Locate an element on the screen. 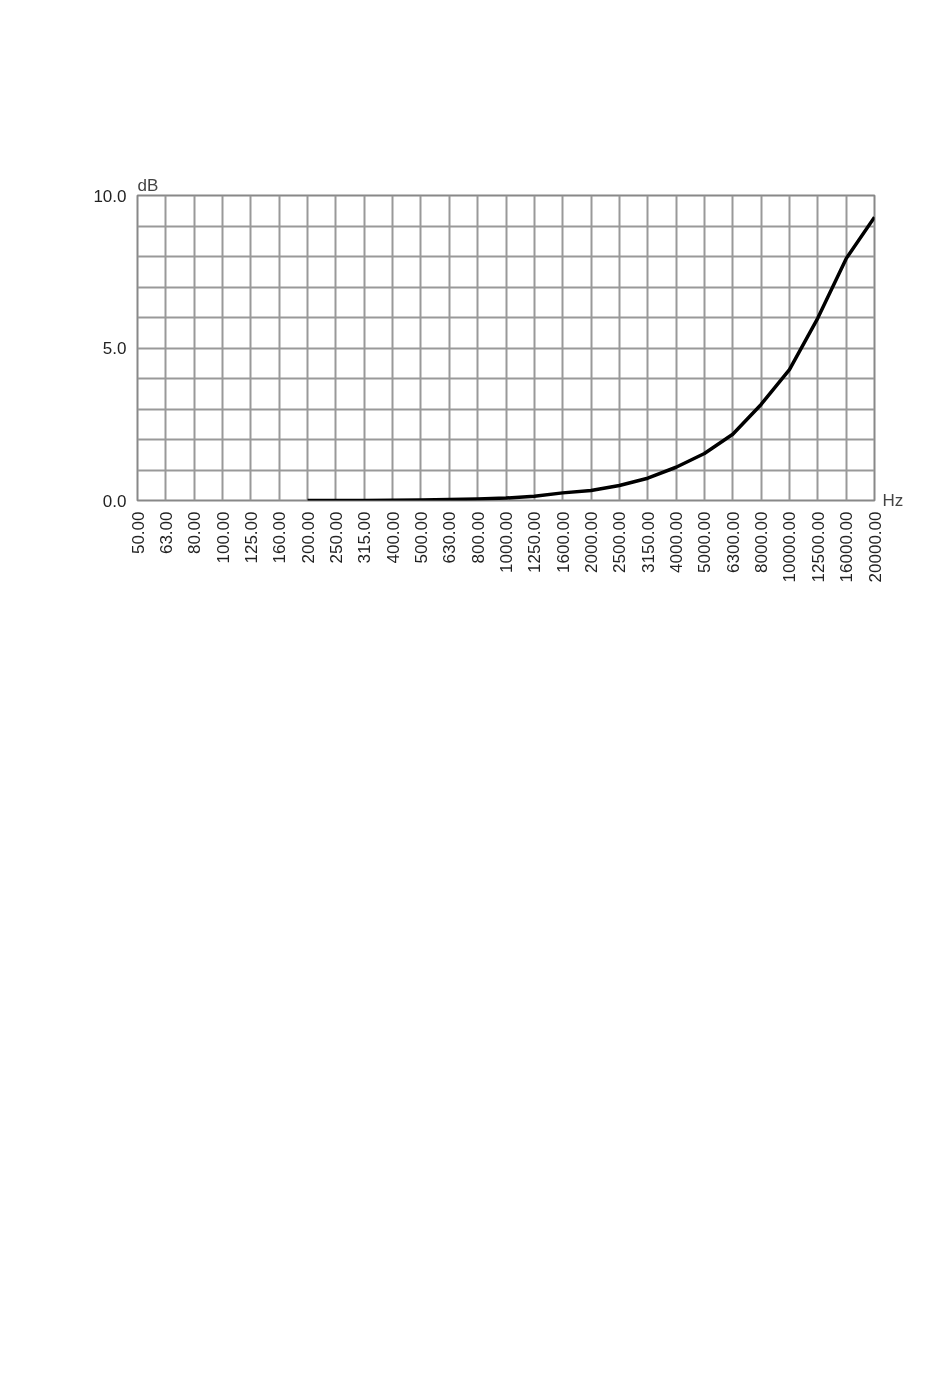 The width and height of the screenshot is (950, 1383). x-tick-label: 800.00 is located at coordinates (478, 537).